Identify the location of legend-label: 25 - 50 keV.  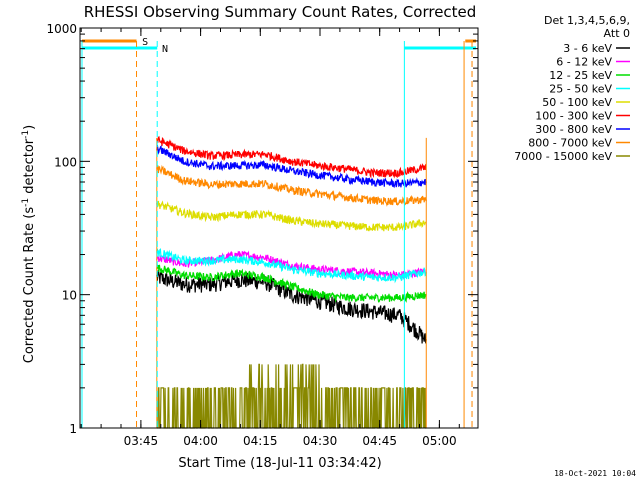
(580, 89).